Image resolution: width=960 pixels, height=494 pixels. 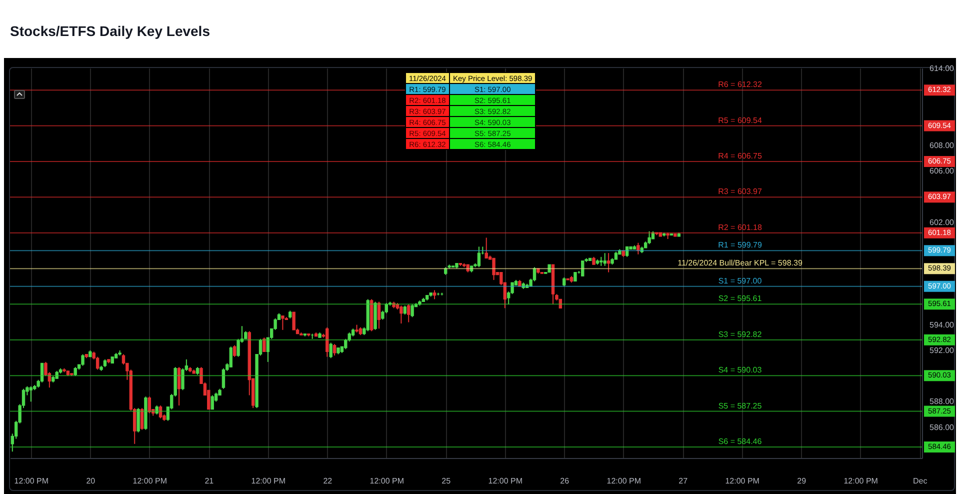 I want to click on y-tick-label: 608.00, so click(x=942, y=145).